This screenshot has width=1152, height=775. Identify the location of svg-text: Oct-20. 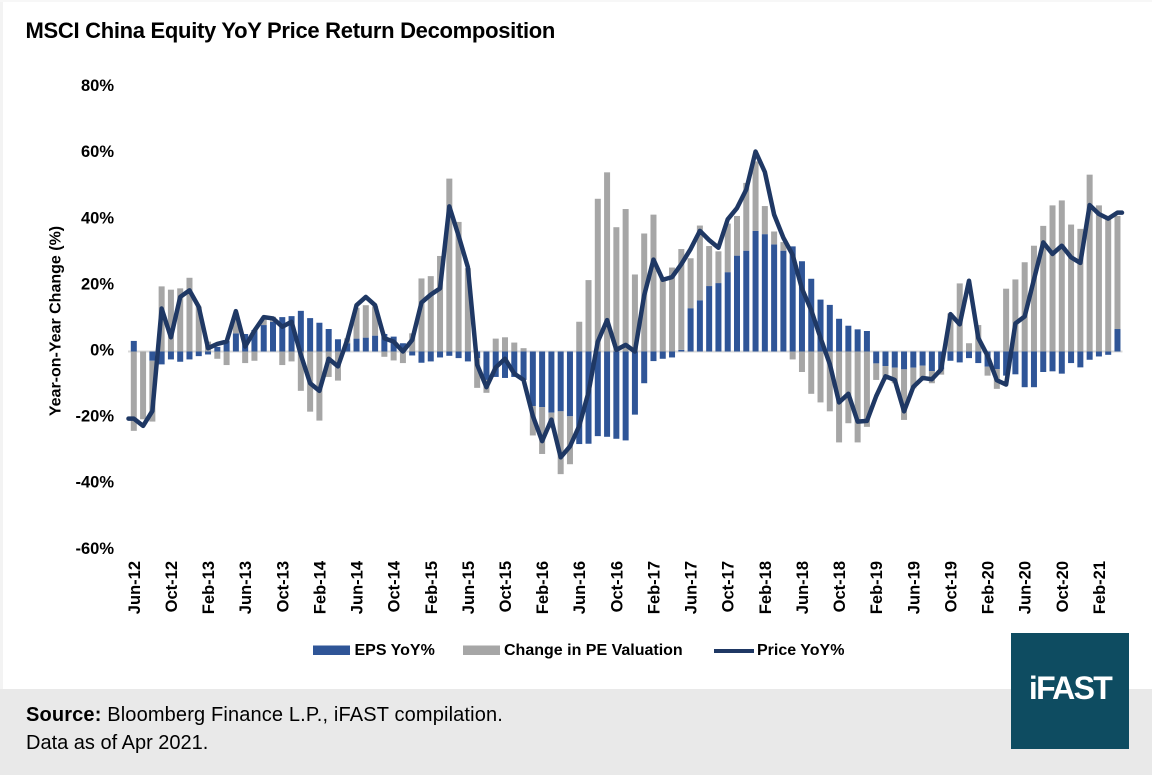
(1063, 586).